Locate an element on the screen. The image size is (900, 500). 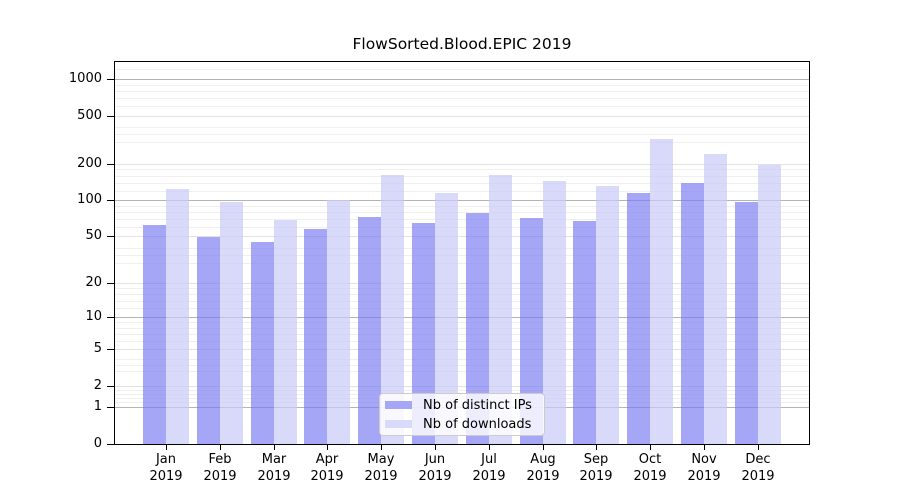
y-tick-label: 0 is located at coordinates (97, 443).